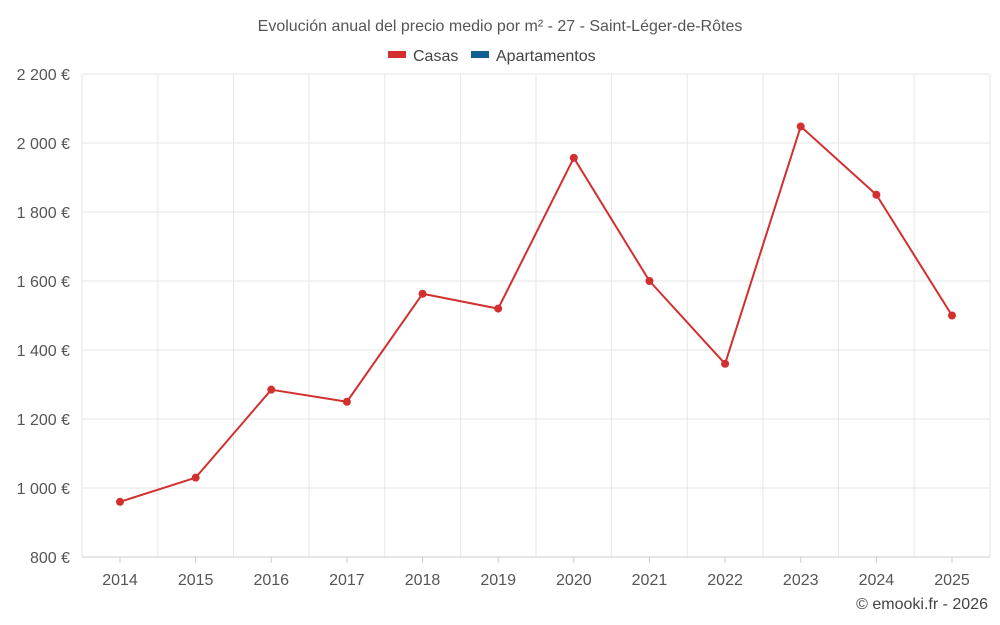 This screenshot has width=1000, height=625. Describe the element at coordinates (397, 54) in the screenshot. I see `legend-swatch-casas` at that location.